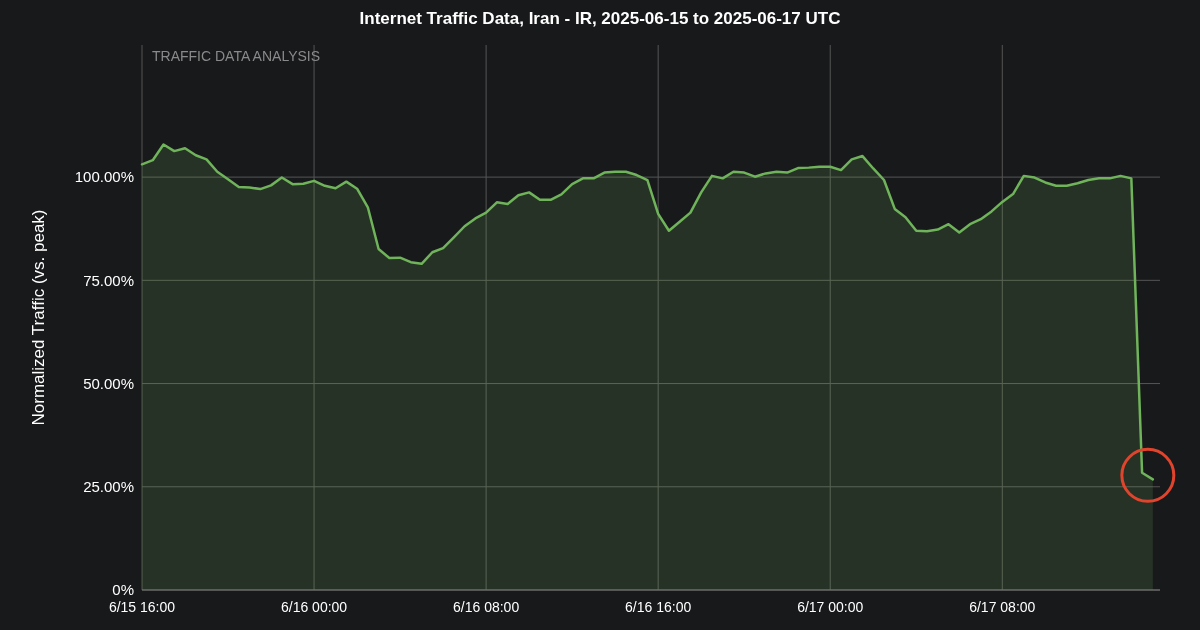  I want to click on y-tick-label: 100.00%, so click(104, 177).